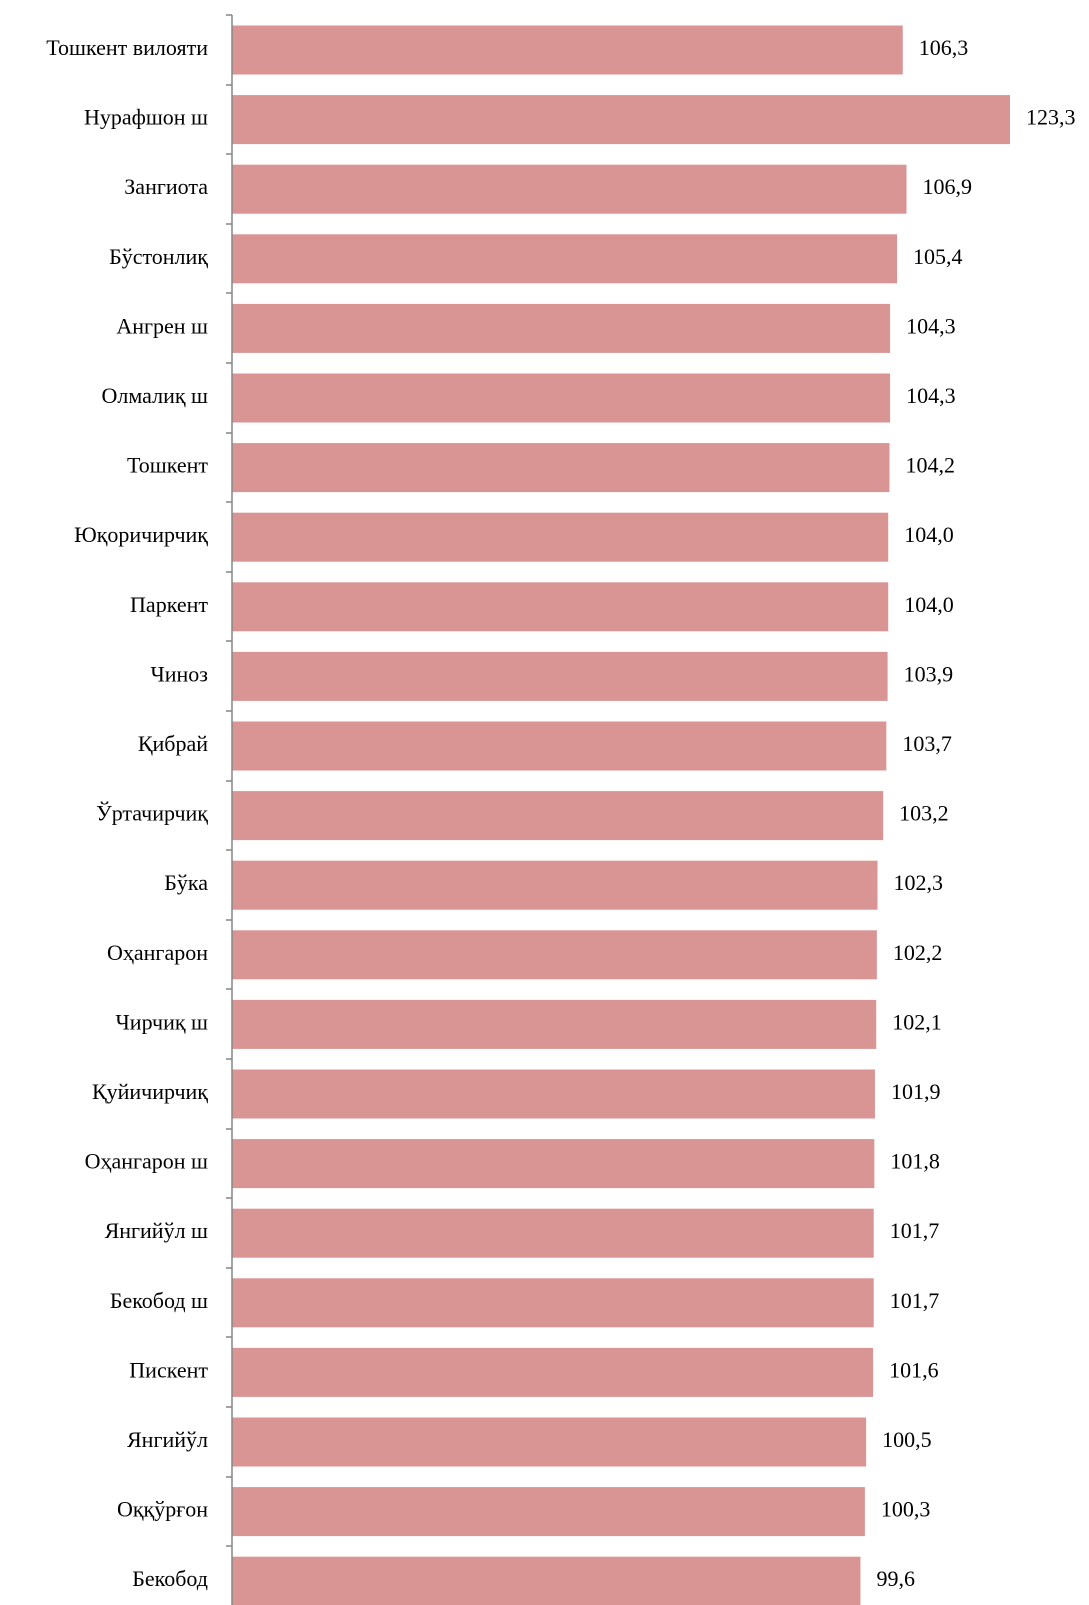 This screenshot has width=1089, height=1605. Describe the element at coordinates (930, 465) in the screenshot. I see `value-label: 104,2` at that location.